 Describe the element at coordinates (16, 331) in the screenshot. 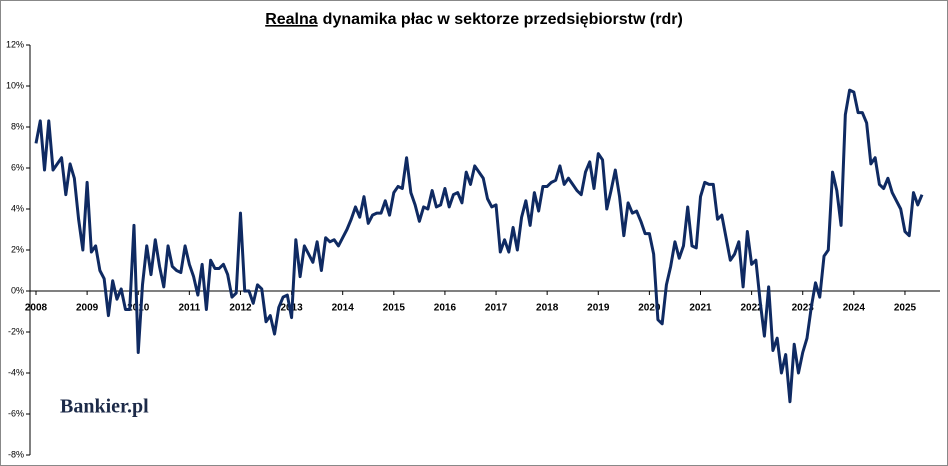

I see `y-tick-label: -2%` at that location.